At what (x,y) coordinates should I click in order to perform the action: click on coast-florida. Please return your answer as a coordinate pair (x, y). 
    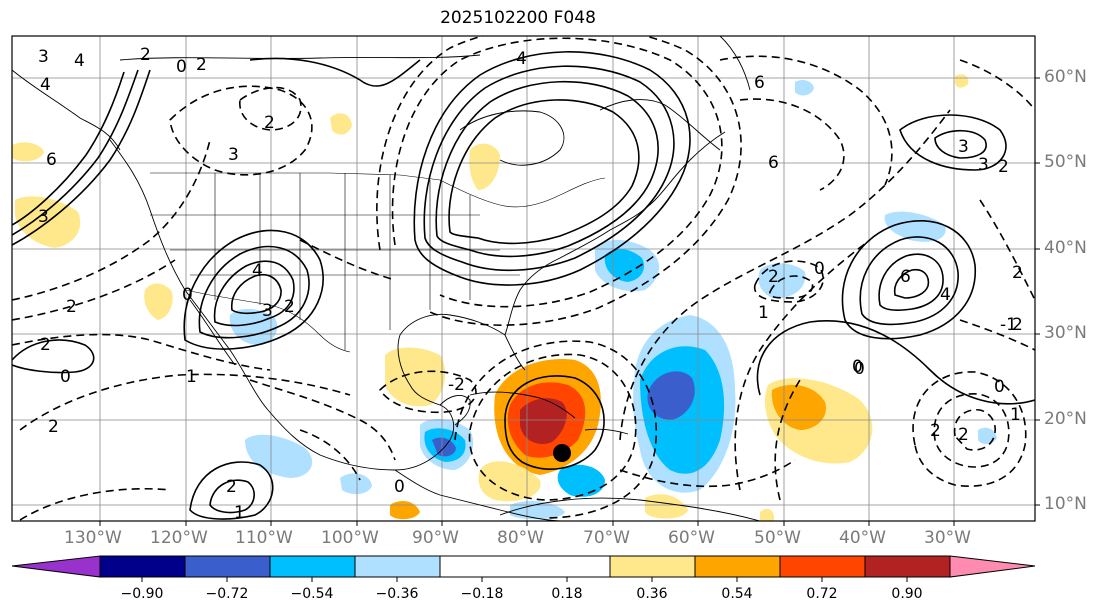
    Looking at the image, I should click on (615, 233).